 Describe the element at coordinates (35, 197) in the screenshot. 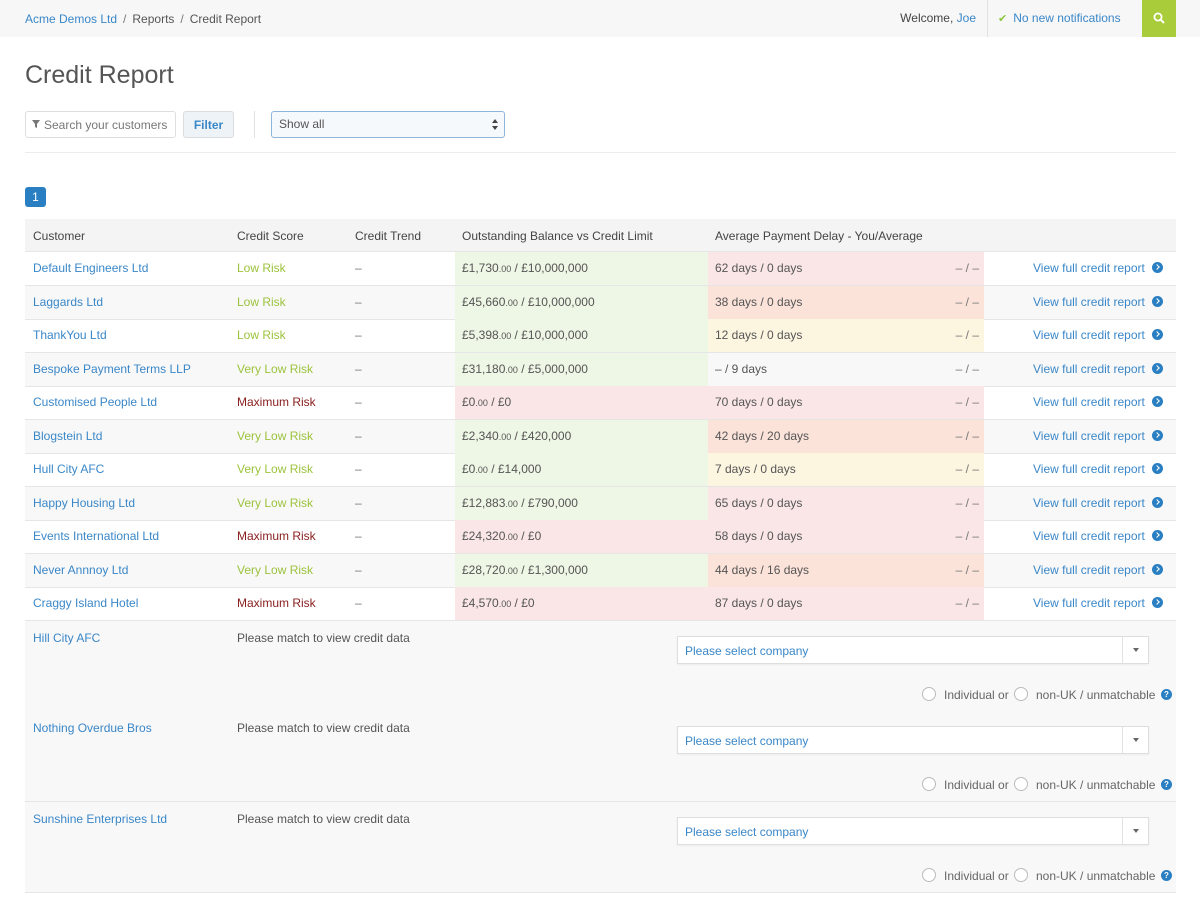

I see `pagination-page-1: 1` at that location.